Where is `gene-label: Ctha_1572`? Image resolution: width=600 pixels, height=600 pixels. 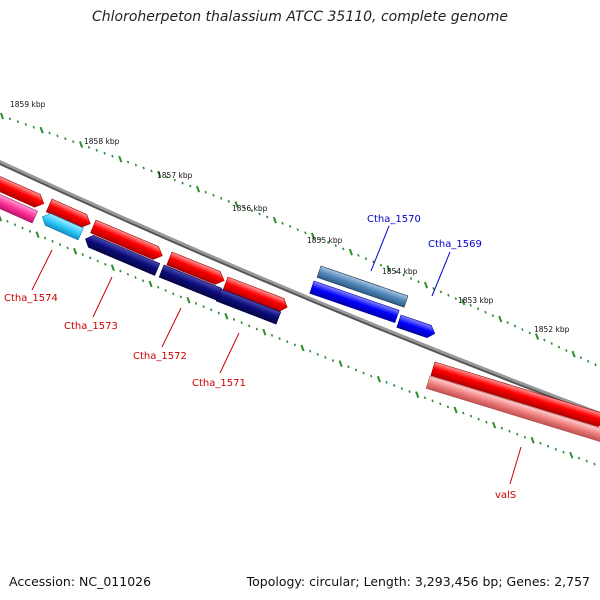 gene-label: Ctha_1572 is located at coordinates (160, 356).